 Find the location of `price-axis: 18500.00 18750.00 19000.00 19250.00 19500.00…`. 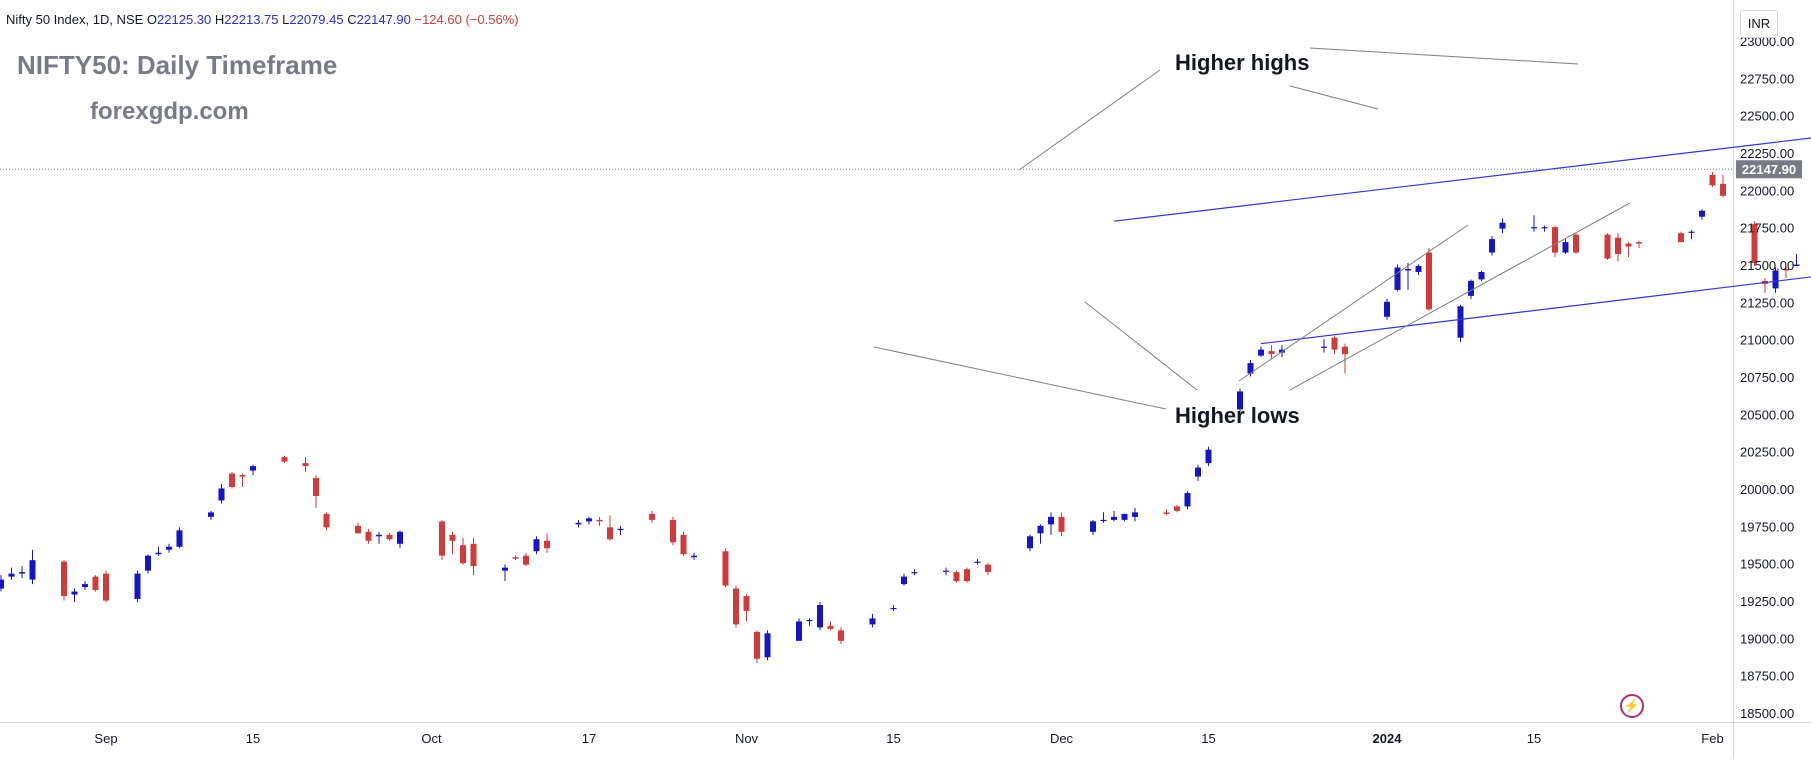

price-axis: 18500.00 18750.00 19000.00 19250.00 19500.00… is located at coordinates (1767, 377).